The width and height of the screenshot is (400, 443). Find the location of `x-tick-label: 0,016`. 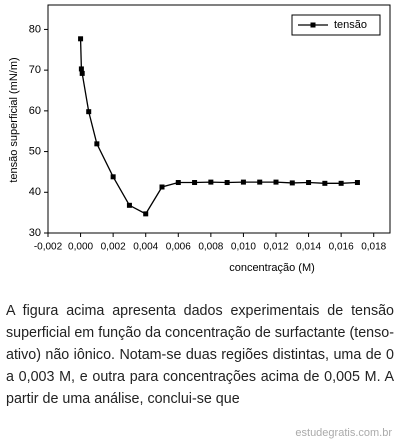

x-tick-label: 0,016 is located at coordinates (341, 247).